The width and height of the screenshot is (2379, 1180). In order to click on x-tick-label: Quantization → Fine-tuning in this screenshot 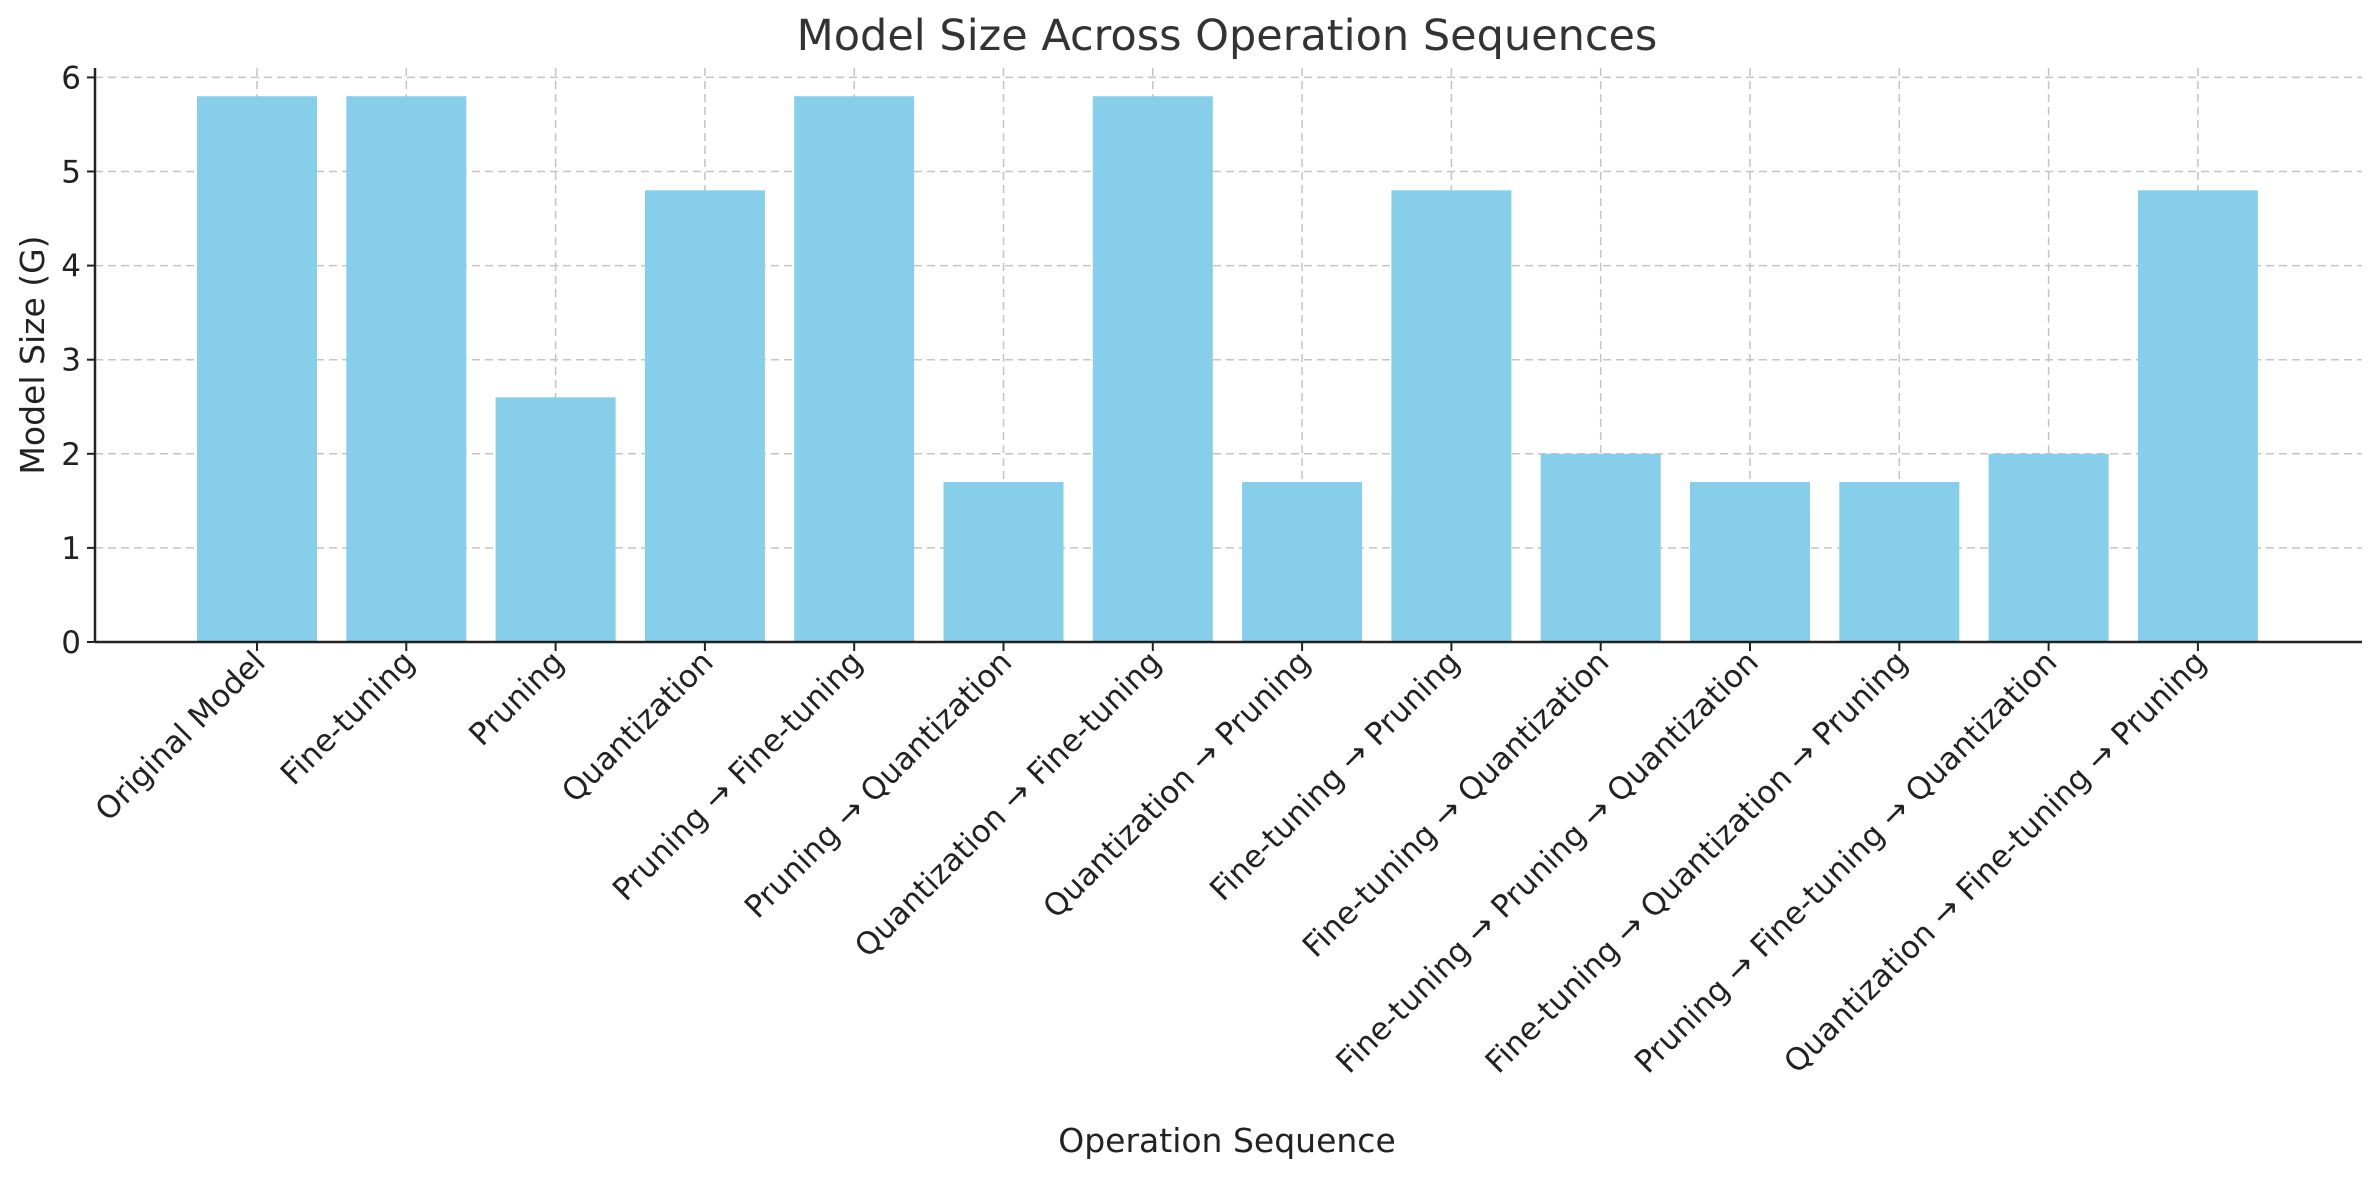, I will do `click(1008, 804)`.